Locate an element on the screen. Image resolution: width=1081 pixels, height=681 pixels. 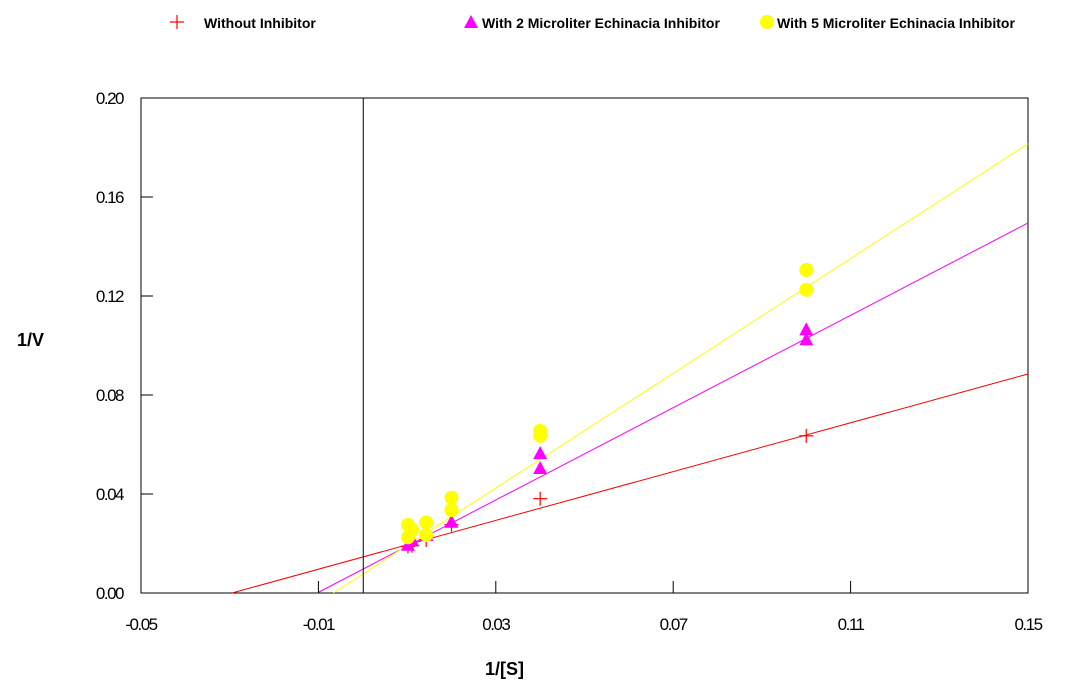
x-tick-label: -0.05 is located at coordinates (141, 624).